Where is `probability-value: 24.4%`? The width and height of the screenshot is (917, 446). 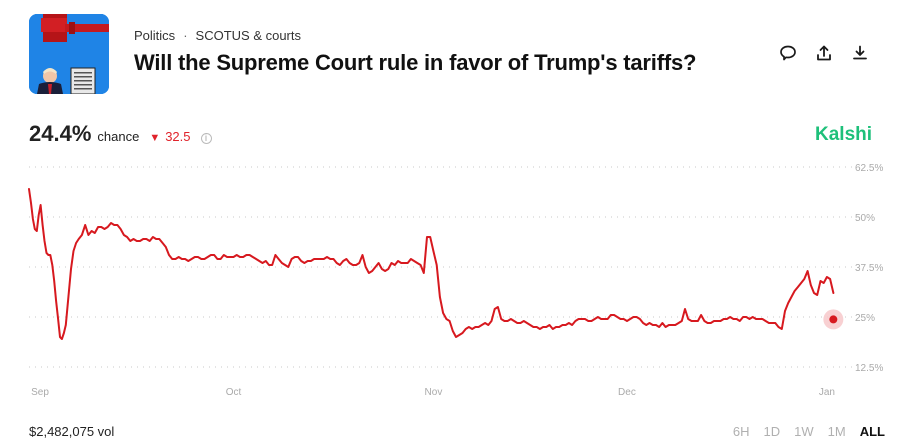 probability-value: 24.4% is located at coordinates (60, 133).